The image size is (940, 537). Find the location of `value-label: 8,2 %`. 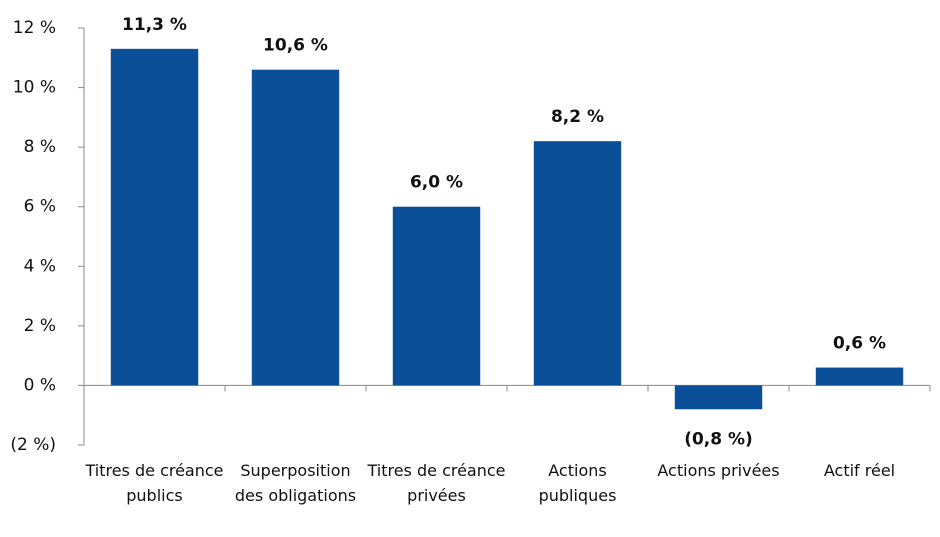

value-label: 8,2 % is located at coordinates (577, 117).